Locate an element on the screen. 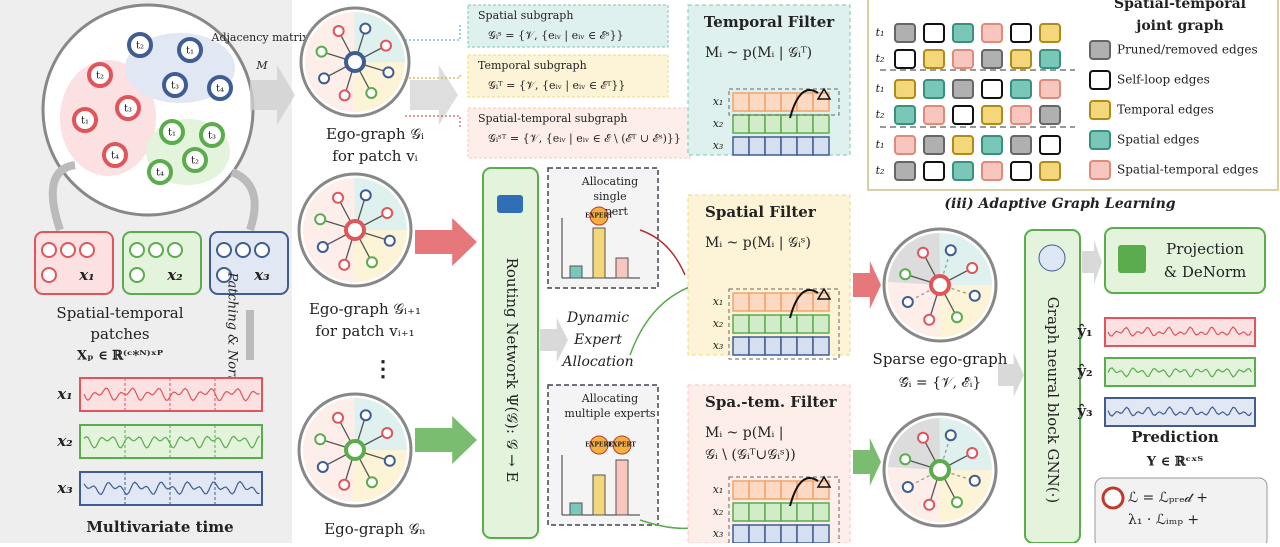 This screenshot has width=1280, height=547. matrix-label: Adjacency matrix is located at coordinates (260, 37).